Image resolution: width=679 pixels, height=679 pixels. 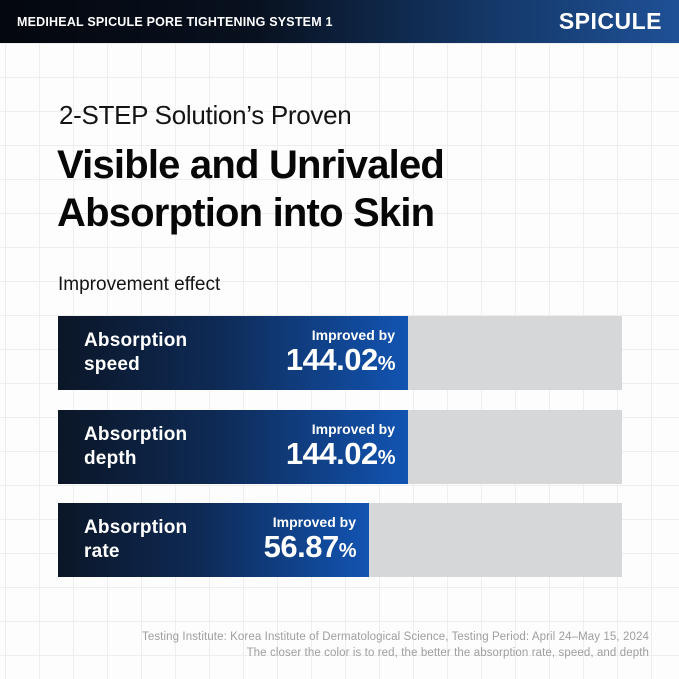 What do you see at coordinates (233, 353) in the screenshot?
I see `bar-fill: Absorption speed Improved by 144.02%` at bounding box center [233, 353].